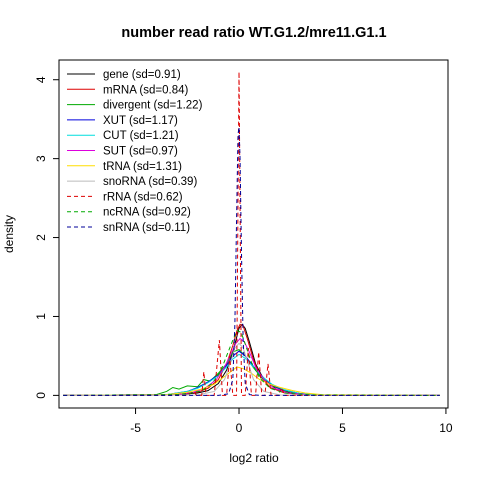 The width and height of the screenshot is (480, 480). What do you see at coordinates (446, 428) in the screenshot?
I see `x-tick-label: 10` at bounding box center [446, 428].